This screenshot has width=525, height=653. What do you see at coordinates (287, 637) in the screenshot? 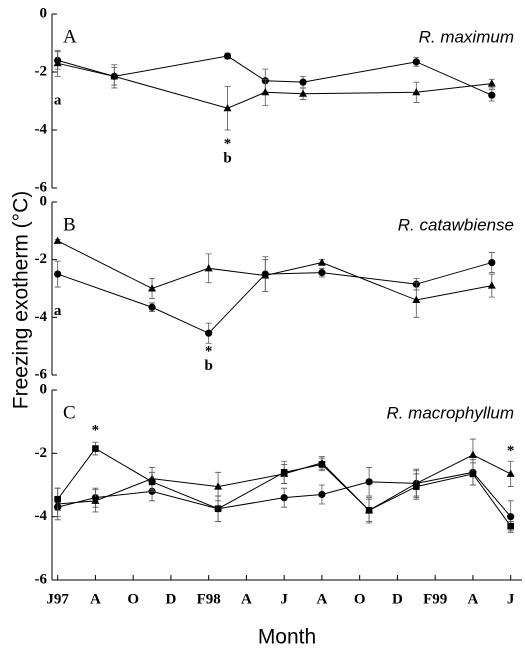
I see `x-axis-label: Month` at bounding box center [287, 637].